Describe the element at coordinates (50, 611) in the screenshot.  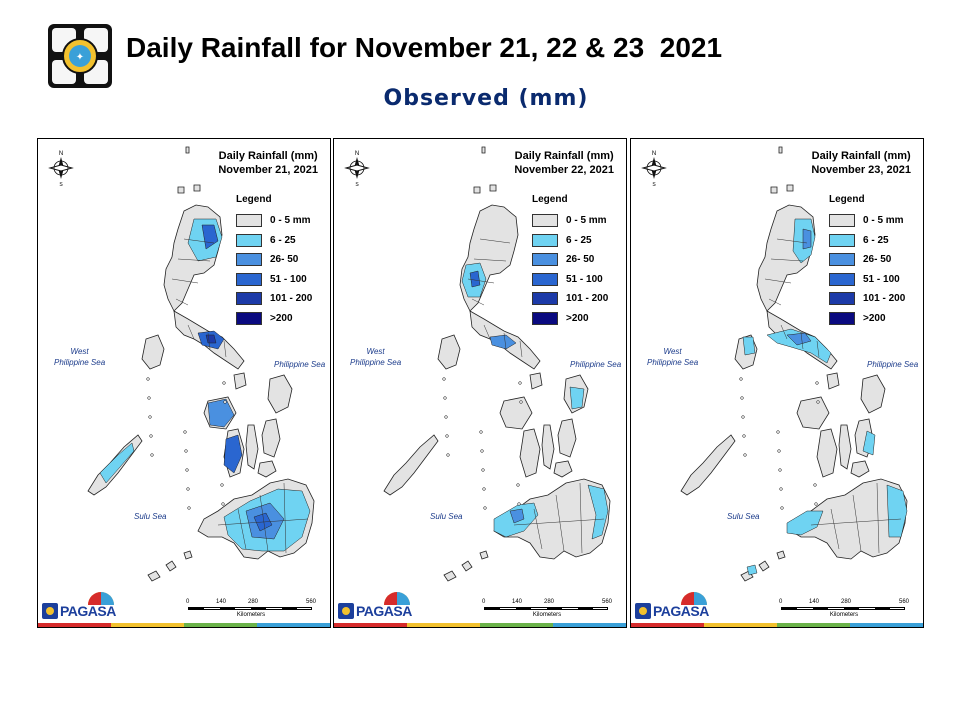
I see `pagasa-mini-logo` at that location.